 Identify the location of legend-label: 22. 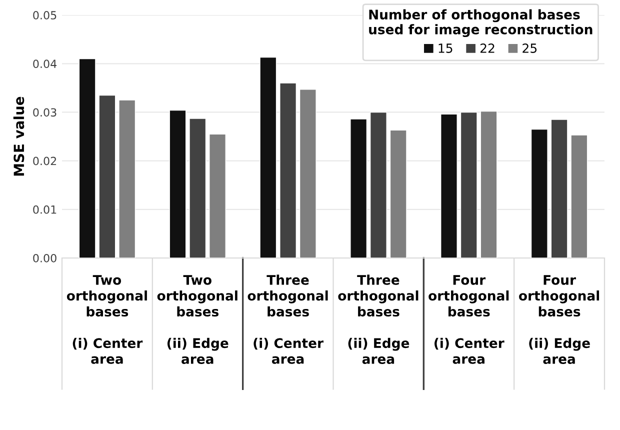
(487, 48).